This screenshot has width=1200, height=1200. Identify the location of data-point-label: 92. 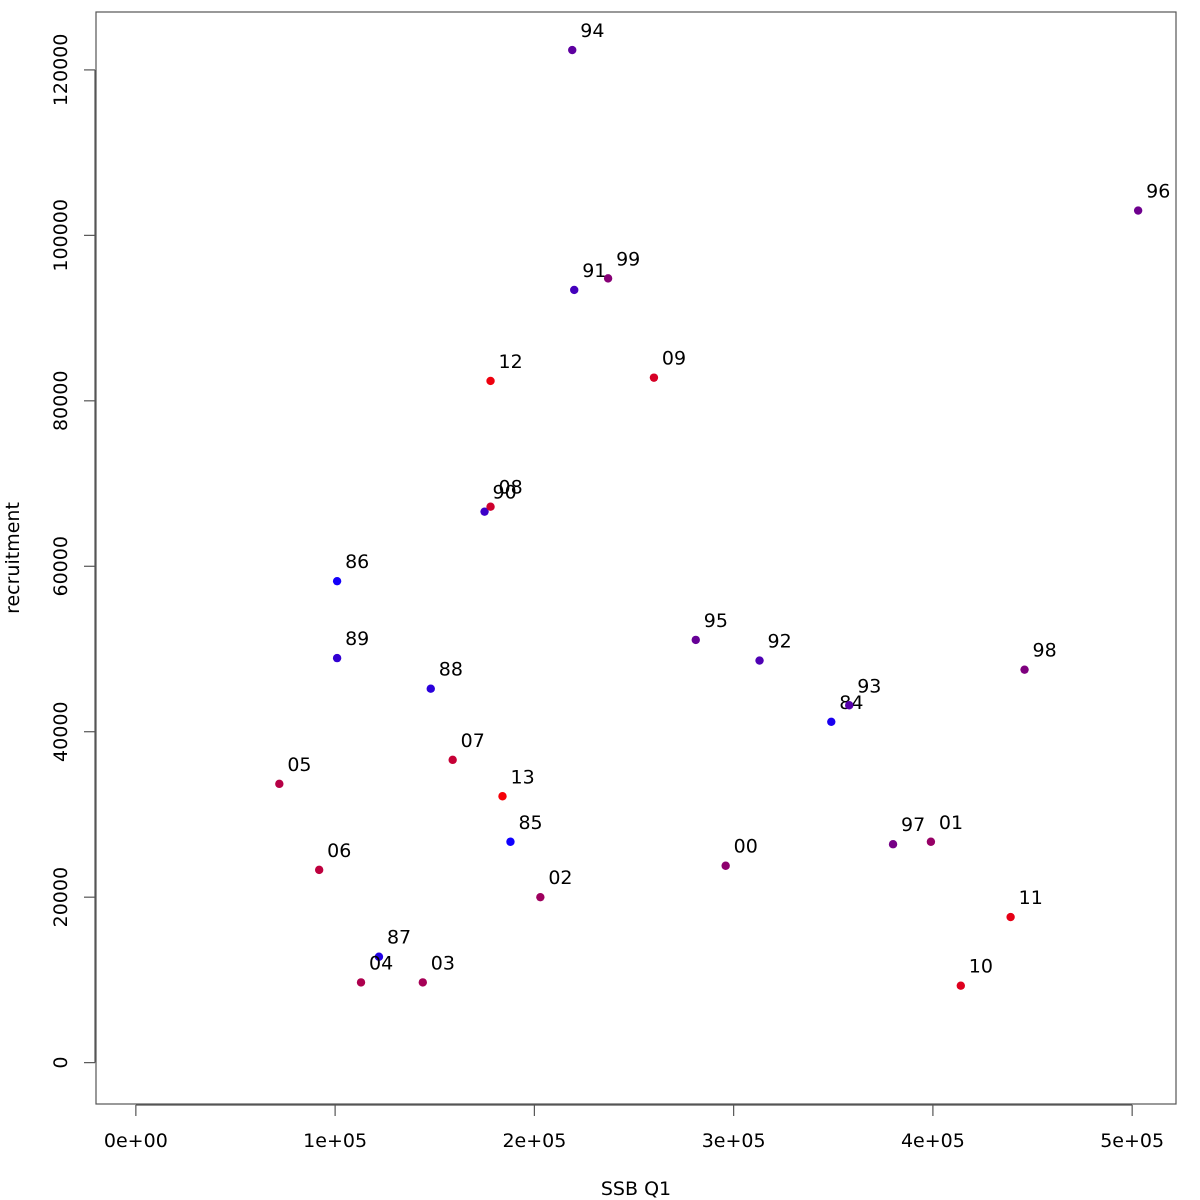
(780, 642).